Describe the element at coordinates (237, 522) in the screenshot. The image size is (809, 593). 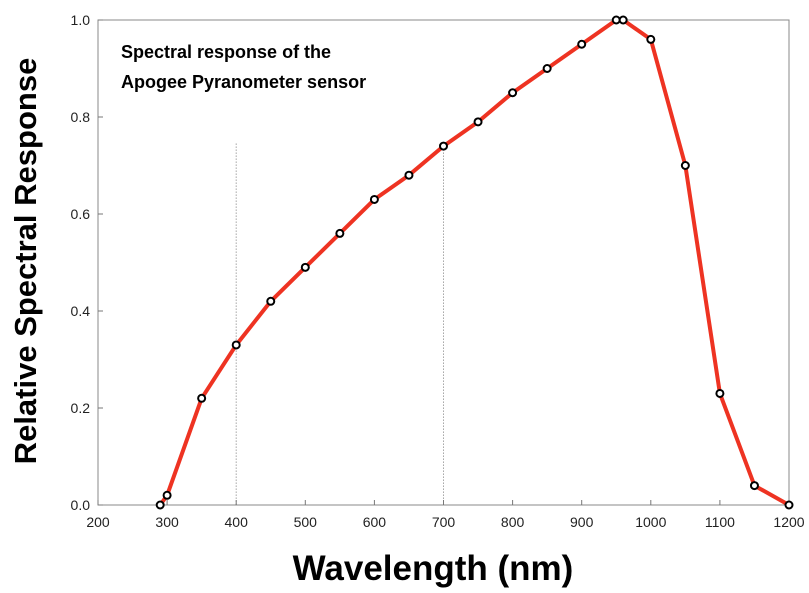
I see `x-tick-label: 400` at that location.